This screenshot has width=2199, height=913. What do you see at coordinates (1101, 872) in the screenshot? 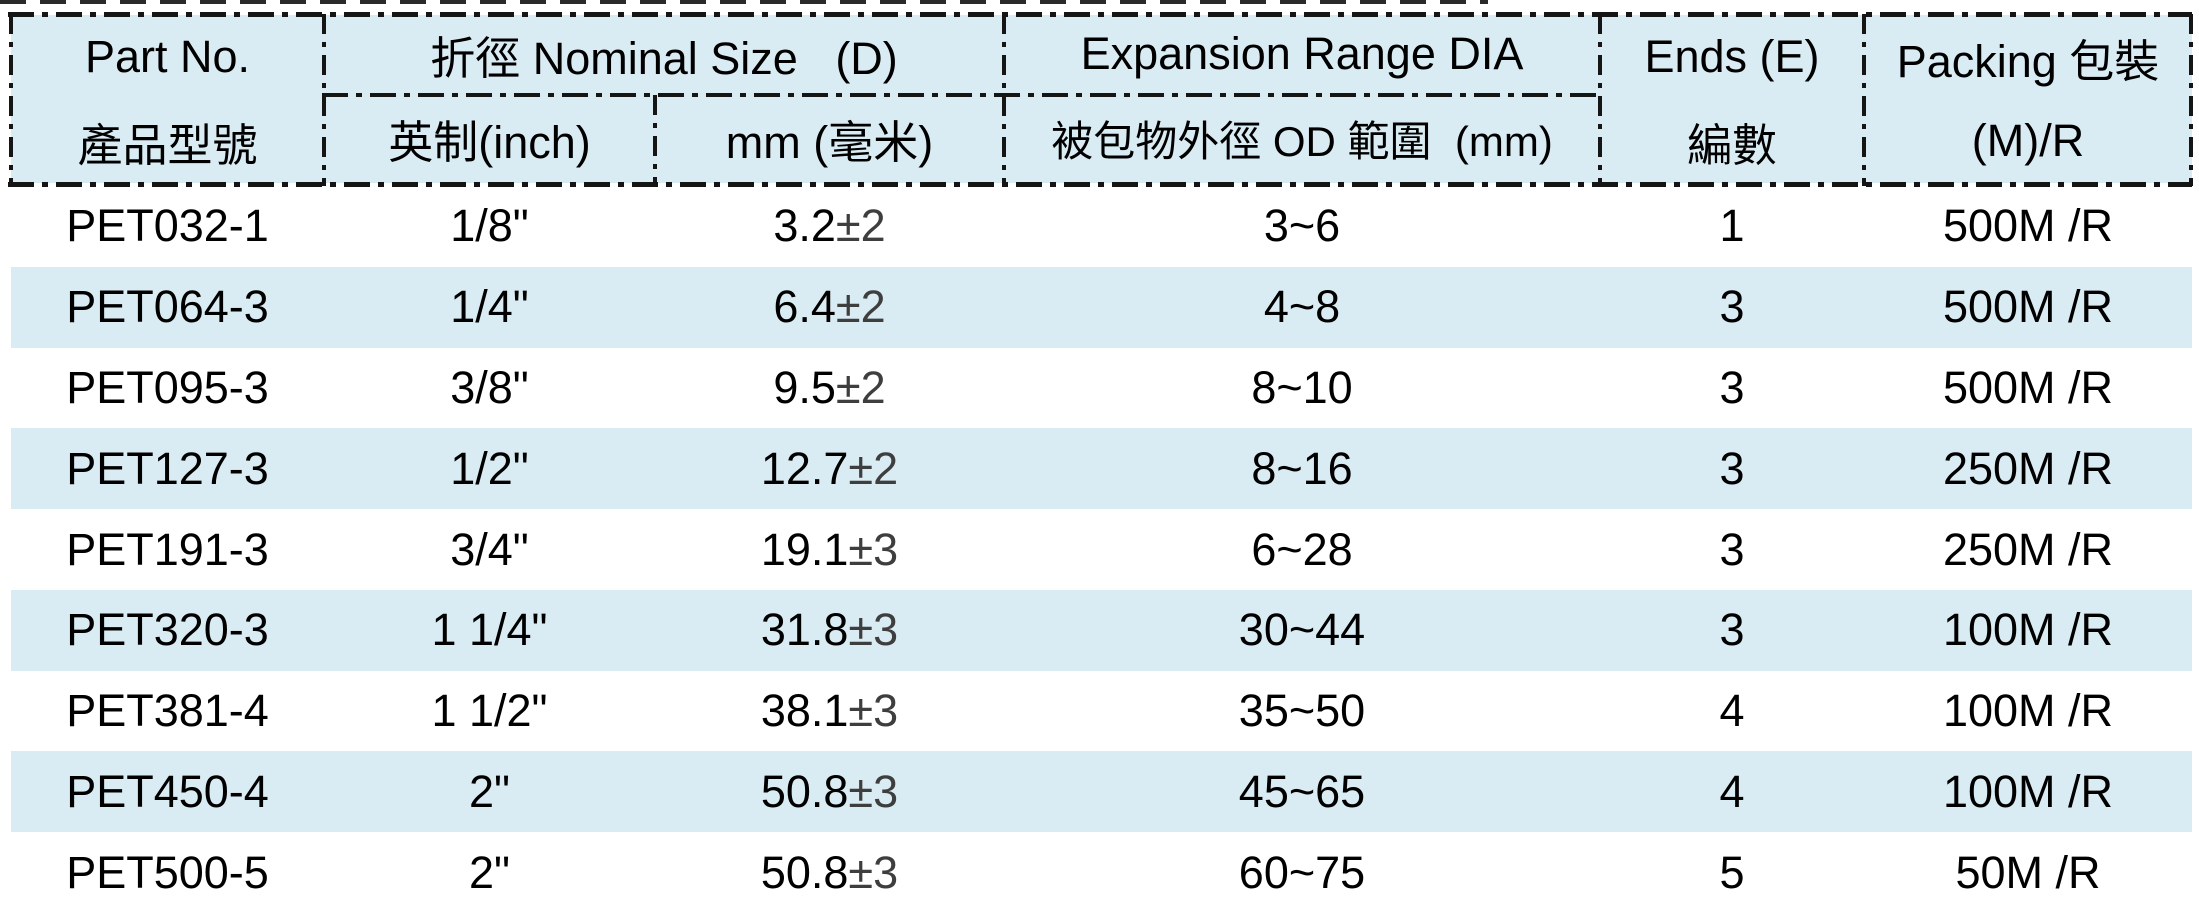
I see `table-row: PET500-5 2" 50.8±3 60~75 5 50M /R` at bounding box center [1101, 872].